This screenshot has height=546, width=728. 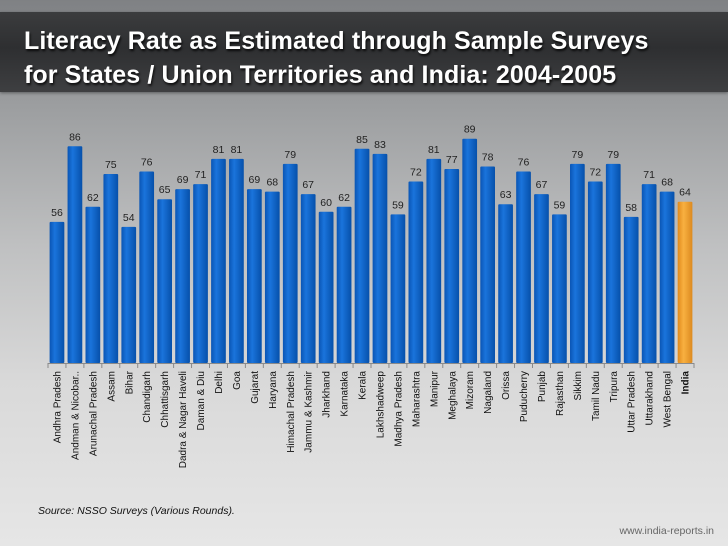 What do you see at coordinates (578, 385) in the screenshot?
I see `category-label: Sikkim` at bounding box center [578, 385].